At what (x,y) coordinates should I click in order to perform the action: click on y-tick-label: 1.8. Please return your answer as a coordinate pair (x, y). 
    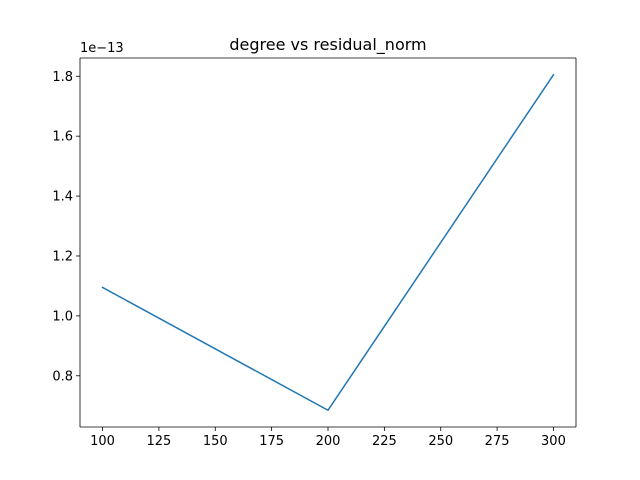
    Looking at the image, I should click on (62, 77).